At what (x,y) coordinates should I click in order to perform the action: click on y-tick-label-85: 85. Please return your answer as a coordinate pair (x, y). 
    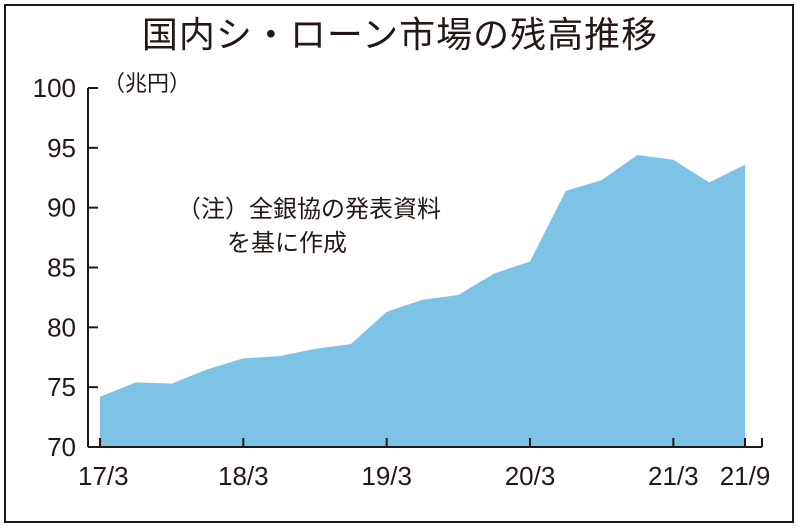
    Looking at the image, I should click on (61, 268).